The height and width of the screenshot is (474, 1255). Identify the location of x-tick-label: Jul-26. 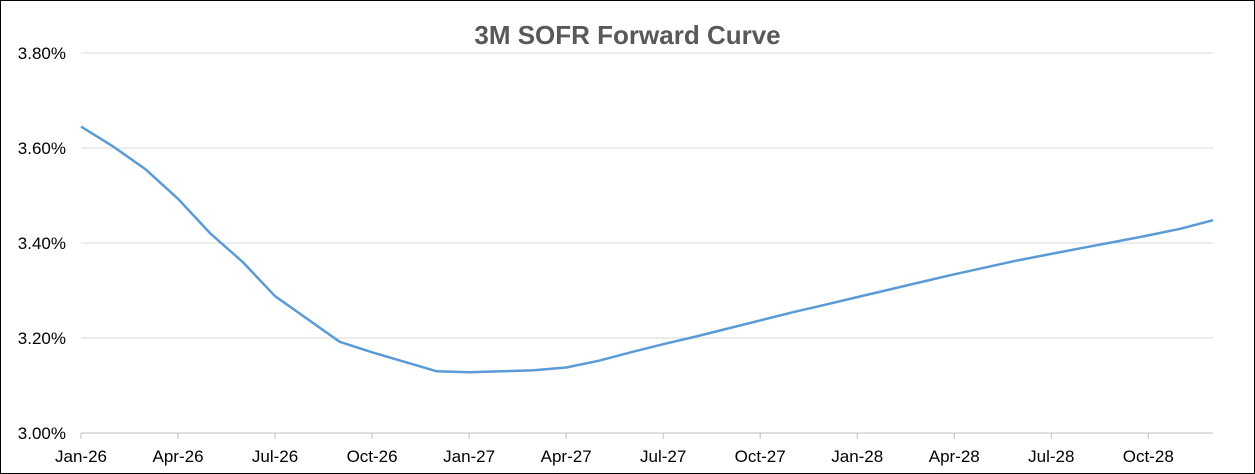
(275, 456).